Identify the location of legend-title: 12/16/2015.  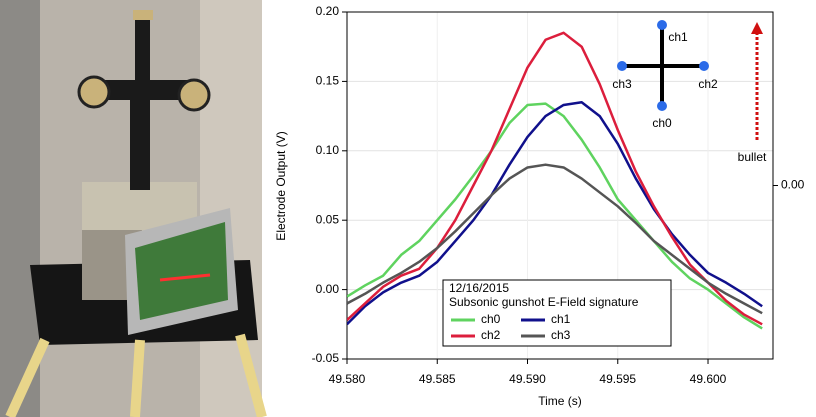
(479, 288).